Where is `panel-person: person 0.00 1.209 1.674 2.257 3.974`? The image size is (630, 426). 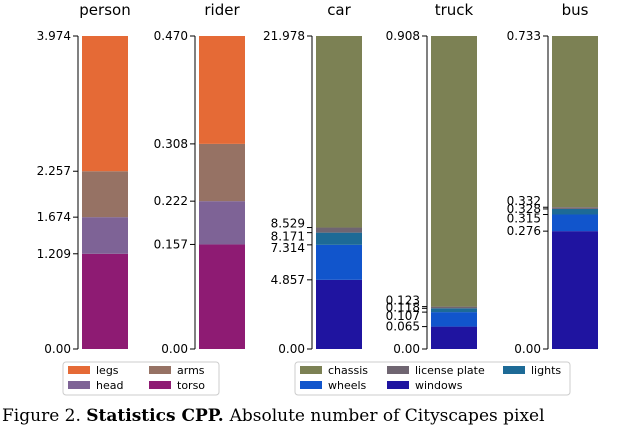
panel-person: person 0.00 1.209 1.674 2.257 3.974 is located at coordinates (84, 178).